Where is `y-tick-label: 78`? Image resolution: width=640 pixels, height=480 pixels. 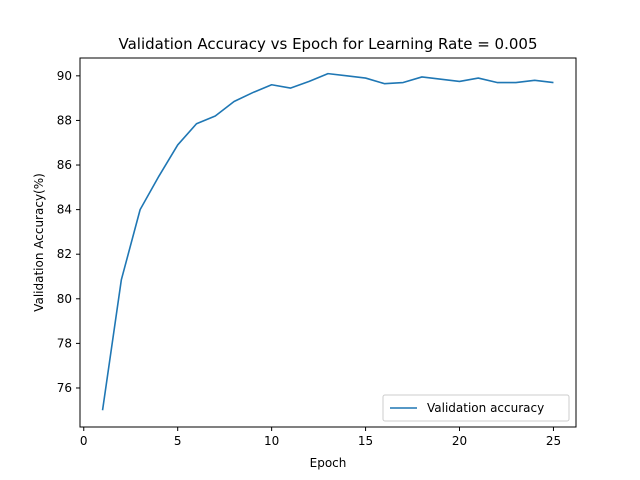 y-tick-label: 78 is located at coordinates (64, 343).